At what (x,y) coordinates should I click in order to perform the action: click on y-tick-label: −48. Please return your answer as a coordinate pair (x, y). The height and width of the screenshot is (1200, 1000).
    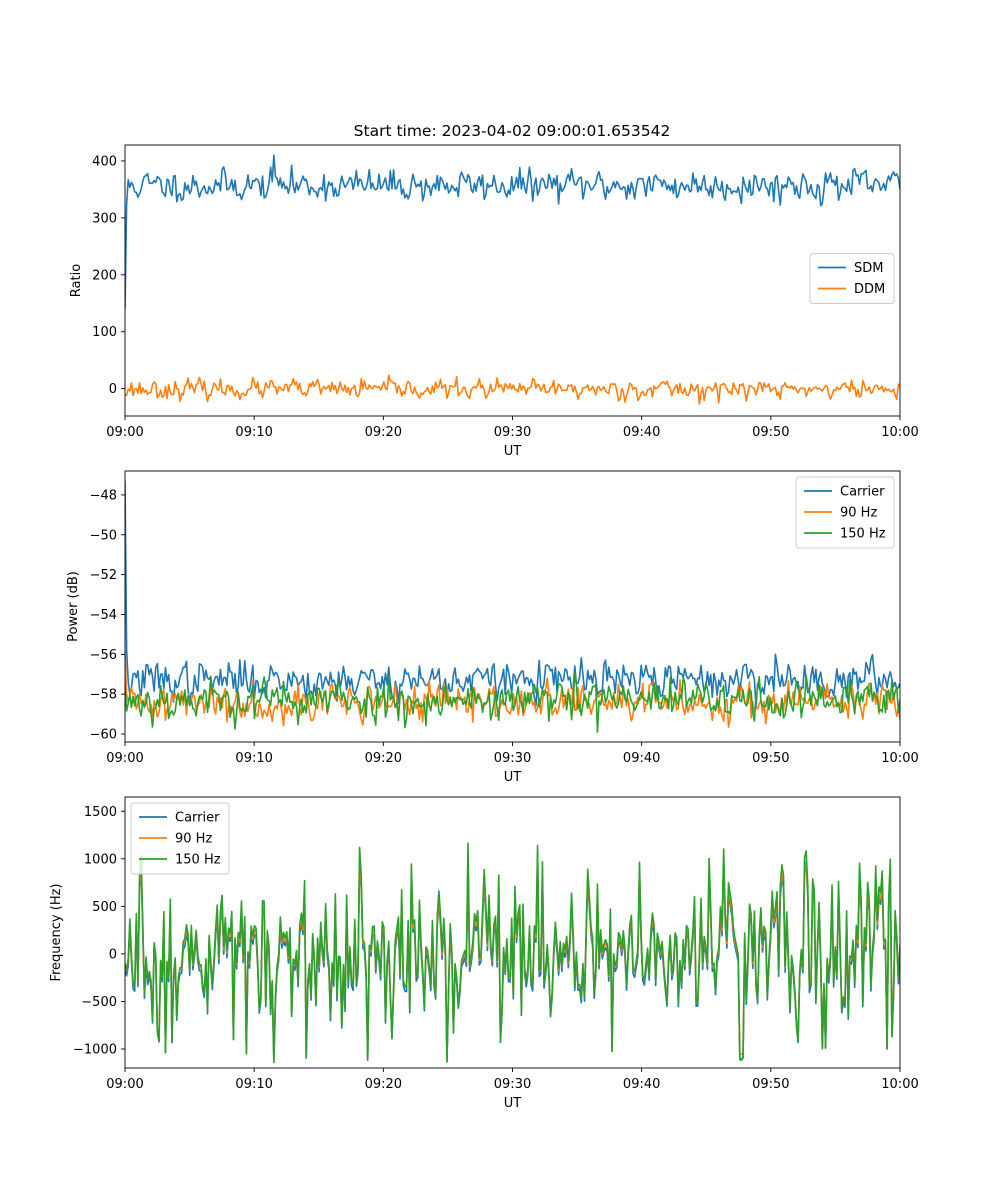
    Looking at the image, I should click on (103, 495).